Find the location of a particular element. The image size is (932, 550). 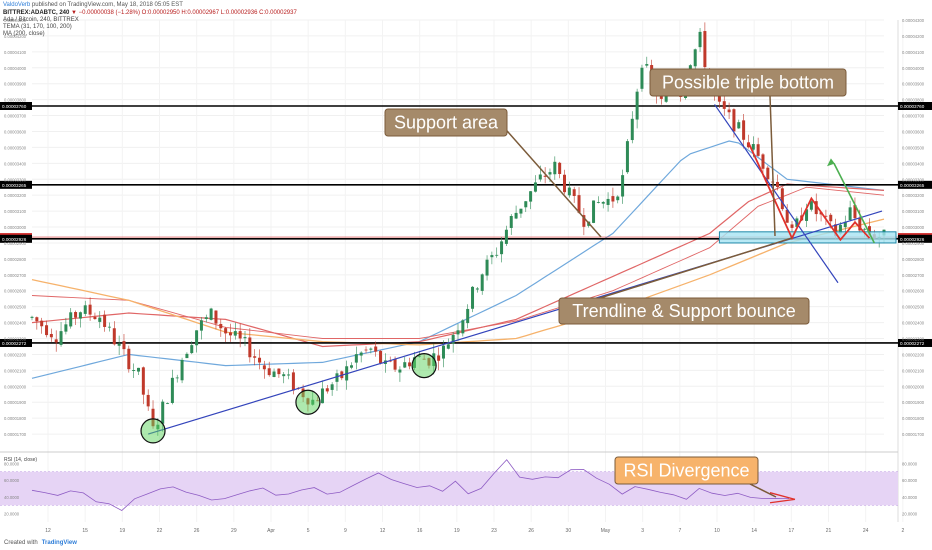

y-tick-right: 0.00004200 is located at coordinates (913, 36).